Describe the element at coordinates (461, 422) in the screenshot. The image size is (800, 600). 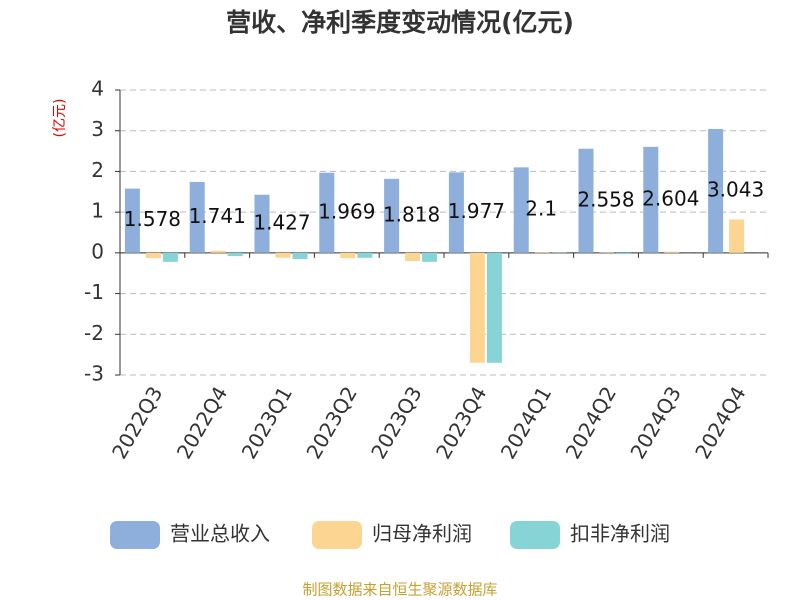
I see `x-tick-label: 2023Q4` at that location.